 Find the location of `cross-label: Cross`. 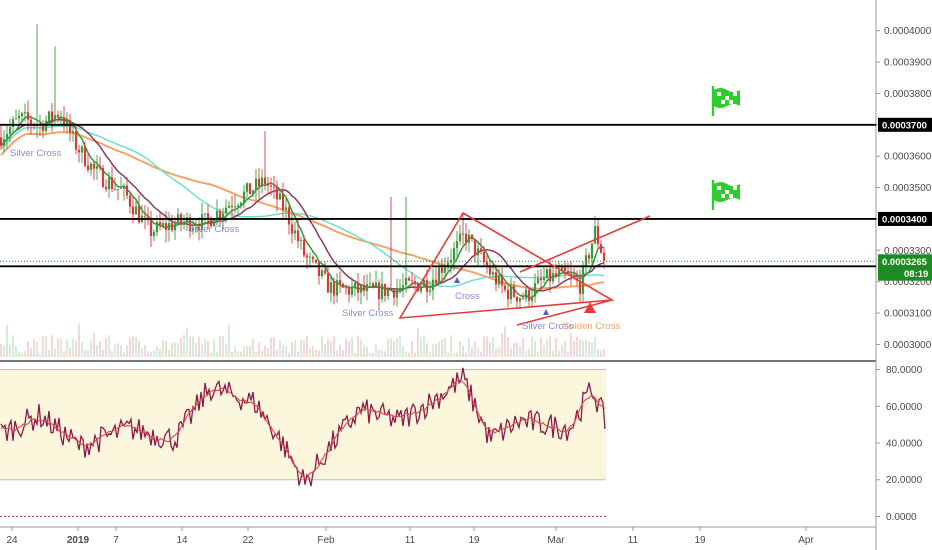

cross-label: Cross is located at coordinates (467, 296).